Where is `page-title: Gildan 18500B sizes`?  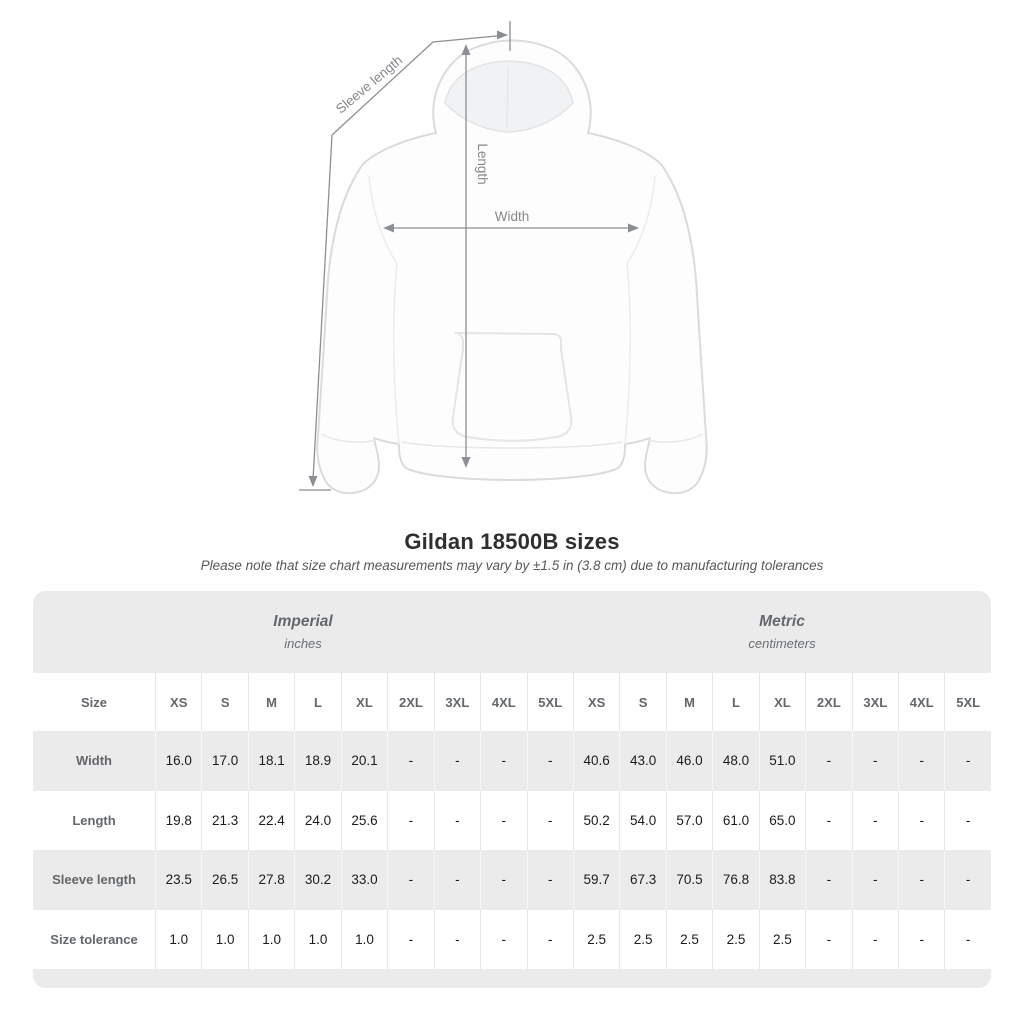
page-title: Gildan 18500B sizes is located at coordinates (512, 541).